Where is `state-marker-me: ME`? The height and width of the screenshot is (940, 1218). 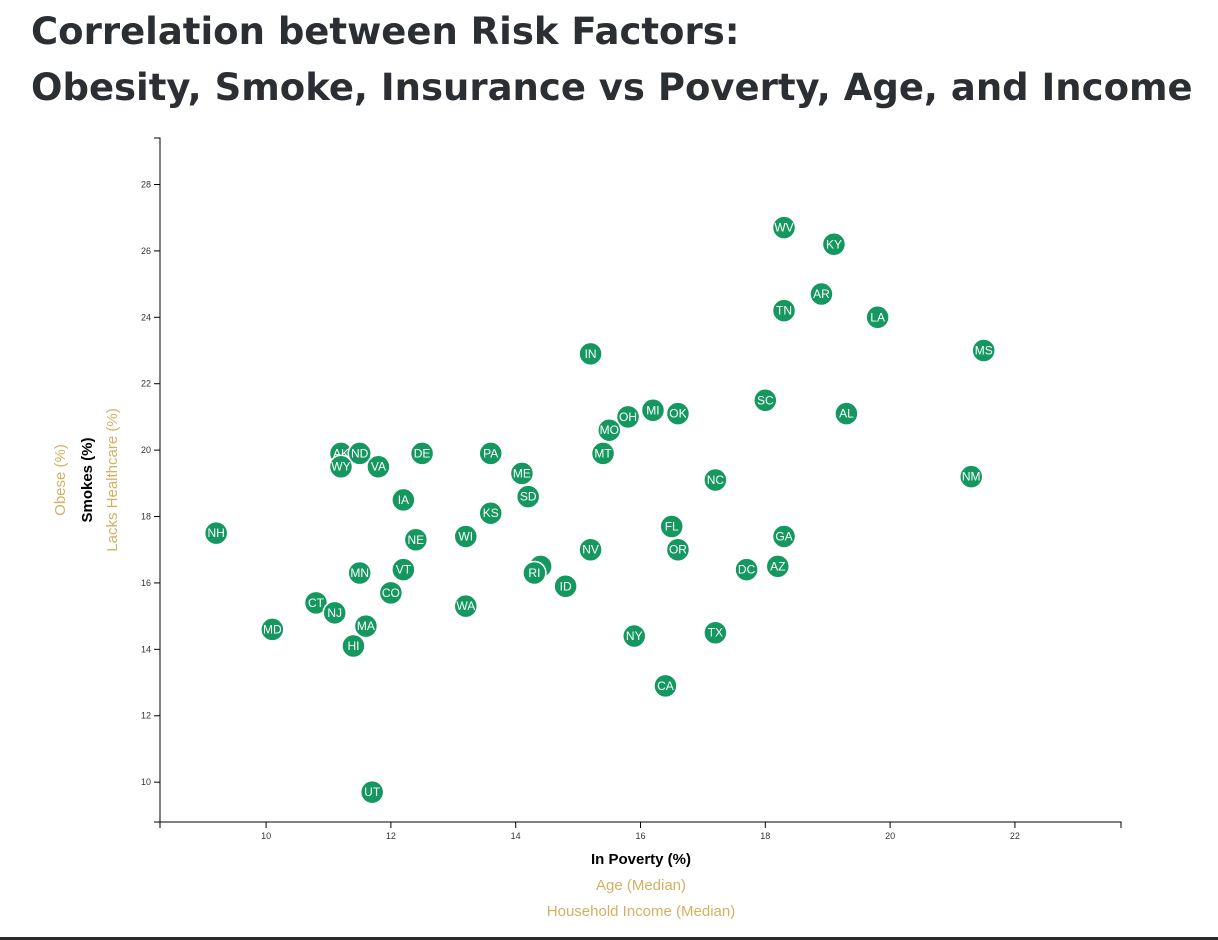
state-marker-me: ME is located at coordinates (522, 473).